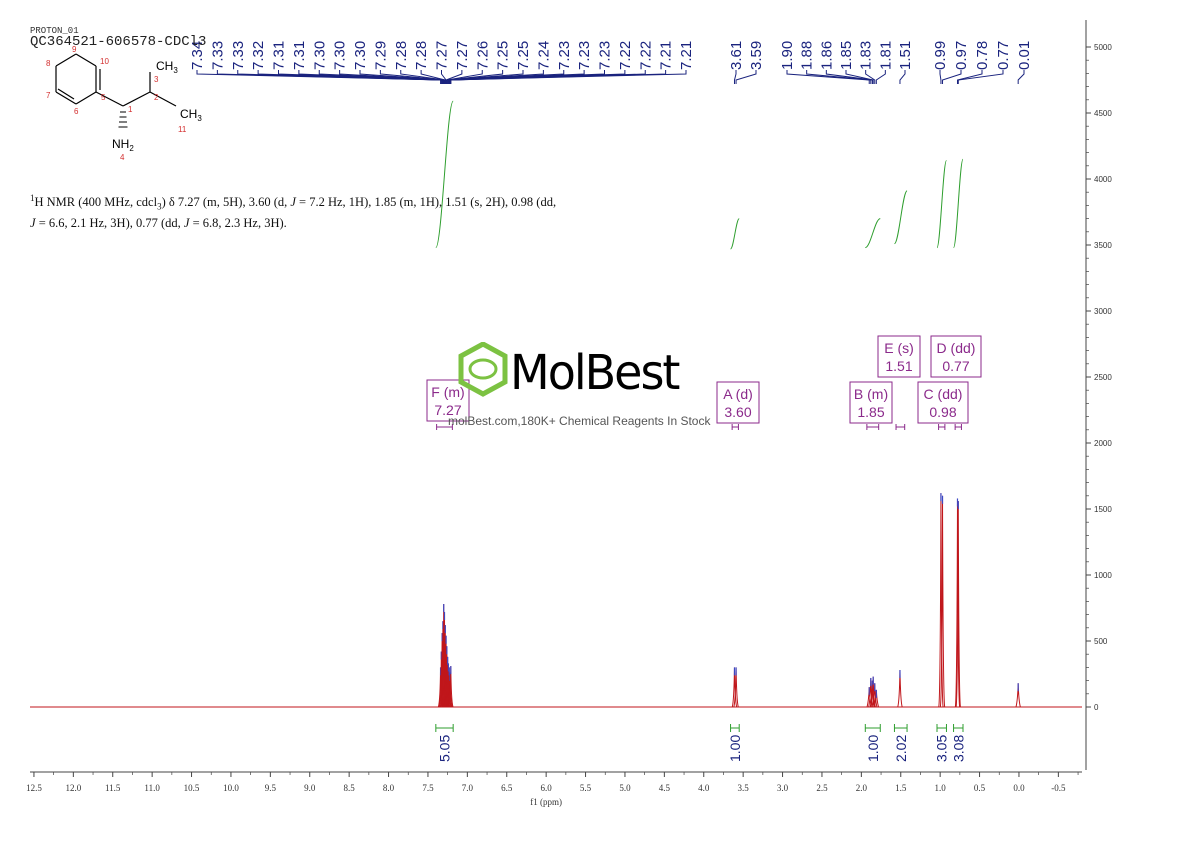 Image resolution: width=1190 pixels, height=841 pixels. Describe the element at coordinates (1103, 179) in the screenshot. I see `y-tick-label: 4000` at that location.